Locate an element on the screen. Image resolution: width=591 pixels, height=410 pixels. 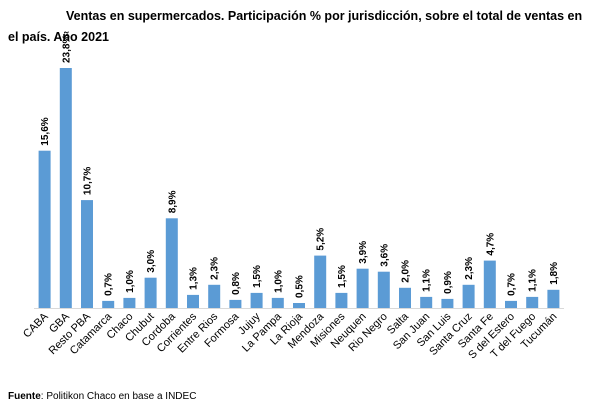
data-label-23: 1,1% is located at coordinates (533, 280).